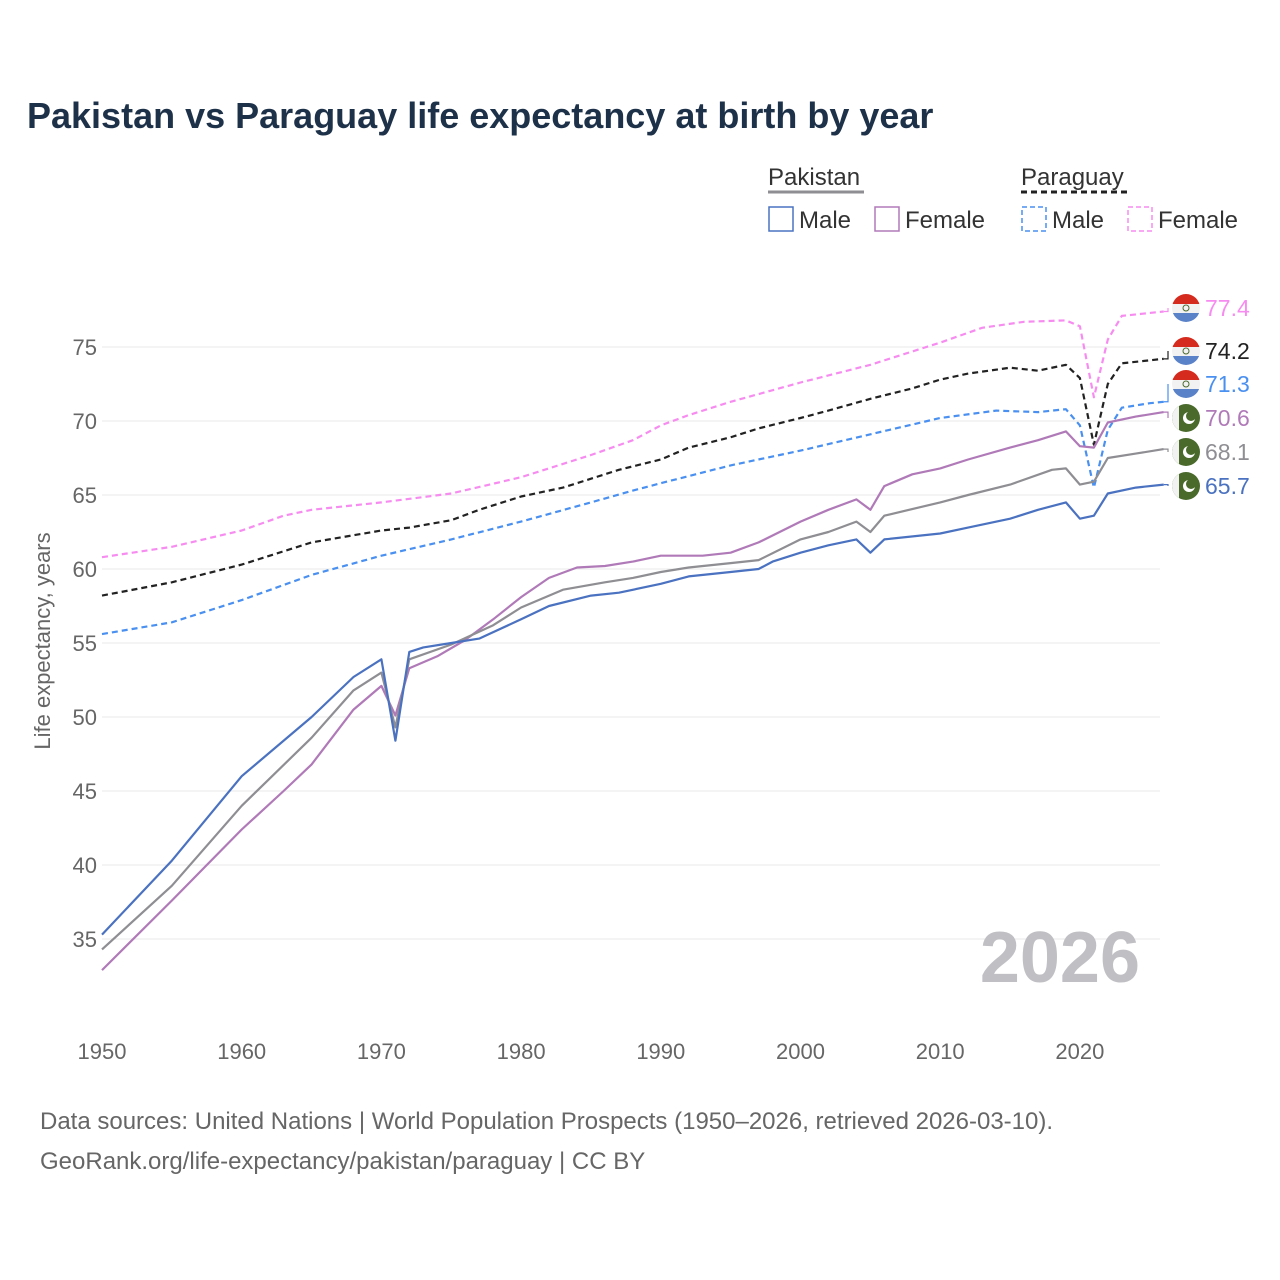 Image resolution: width=1280 pixels, height=1280 pixels. Describe the element at coordinates (85, 347) in the screenshot. I see `y-tick-label: 75` at that location.